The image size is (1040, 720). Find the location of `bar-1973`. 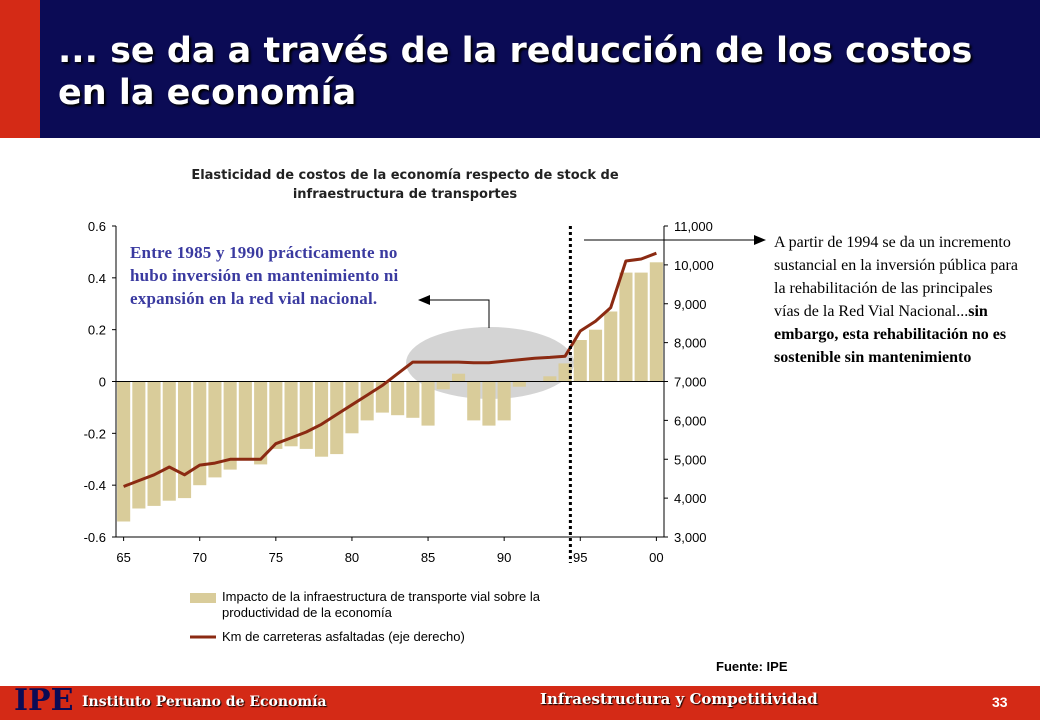

bar-1973 is located at coordinates (245, 420).